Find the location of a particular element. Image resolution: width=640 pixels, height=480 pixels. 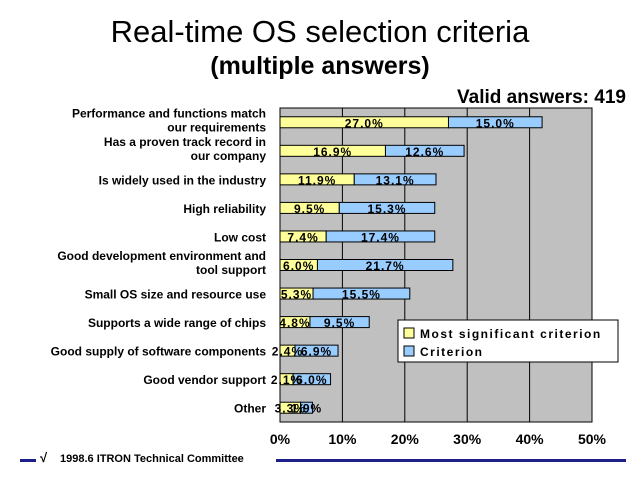

data-label-most-significant: 27.0% is located at coordinates (364, 123).